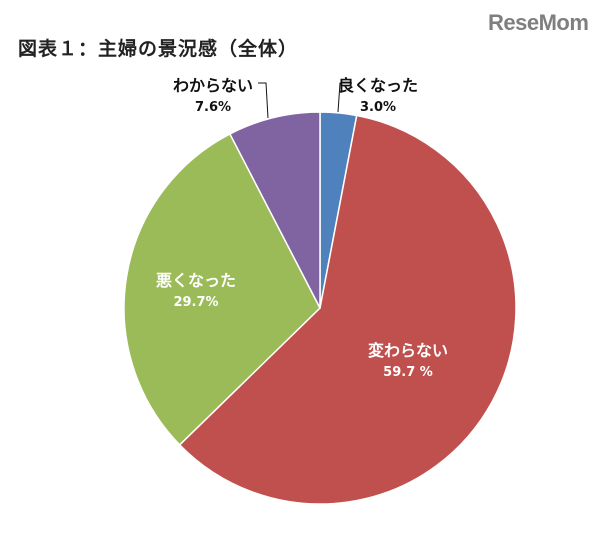 Image resolution: width=599 pixels, height=543 pixels. I want to click on resemom-logo: ReseMom, so click(538, 22).